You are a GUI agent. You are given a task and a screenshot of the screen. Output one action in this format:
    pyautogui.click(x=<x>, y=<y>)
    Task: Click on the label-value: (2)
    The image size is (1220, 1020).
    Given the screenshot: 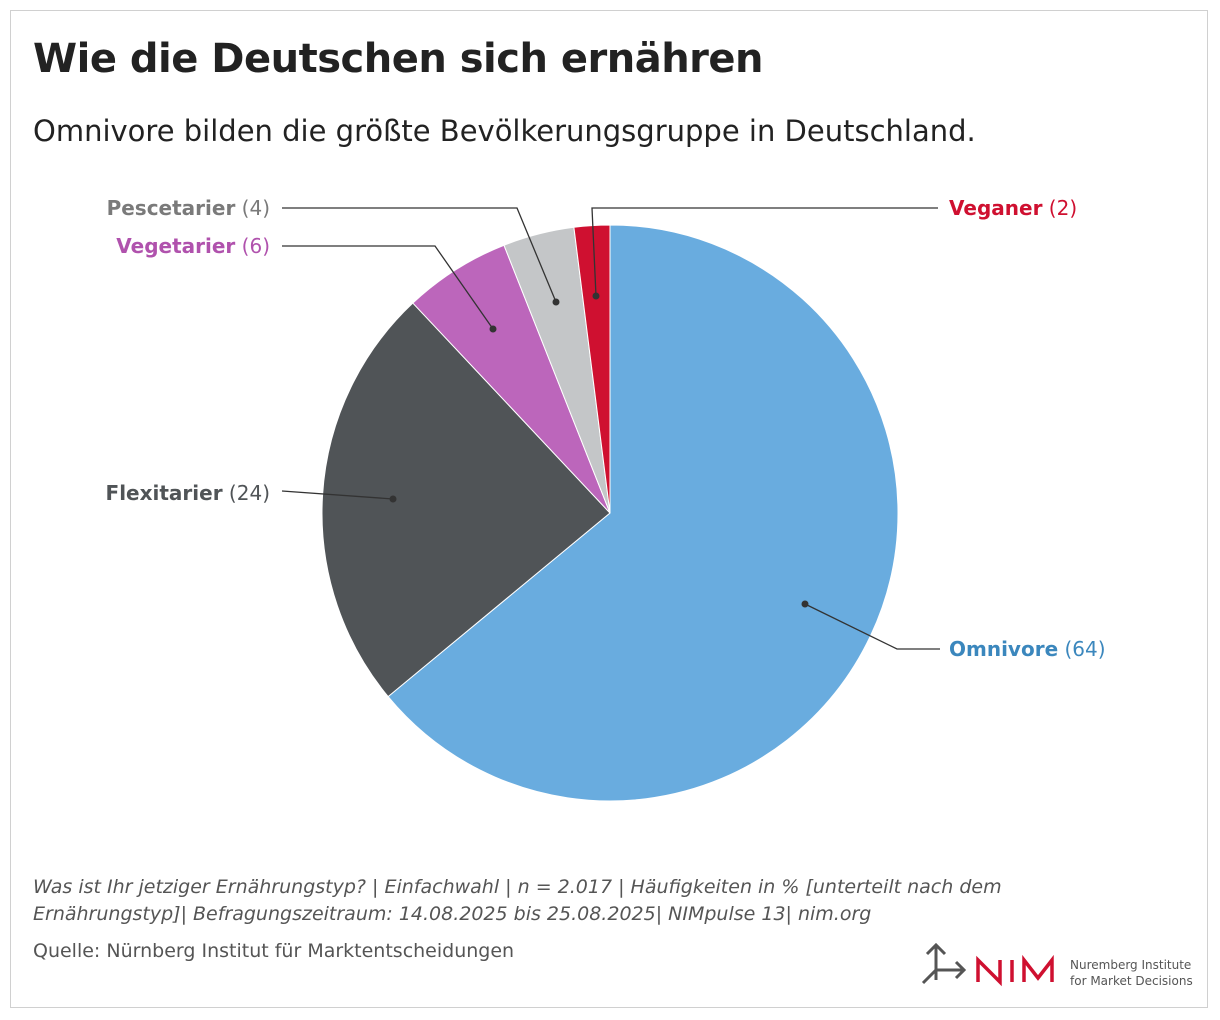 What is the action you would take?
    pyautogui.click(x=1059, y=208)
    